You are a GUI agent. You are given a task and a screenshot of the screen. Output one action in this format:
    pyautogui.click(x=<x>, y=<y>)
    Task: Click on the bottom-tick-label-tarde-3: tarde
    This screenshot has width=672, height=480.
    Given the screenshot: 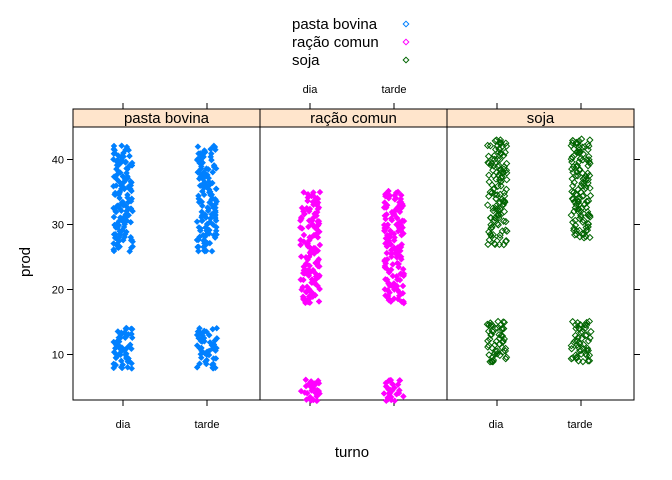 What is the action you would take?
    pyautogui.click(x=579, y=425)
    